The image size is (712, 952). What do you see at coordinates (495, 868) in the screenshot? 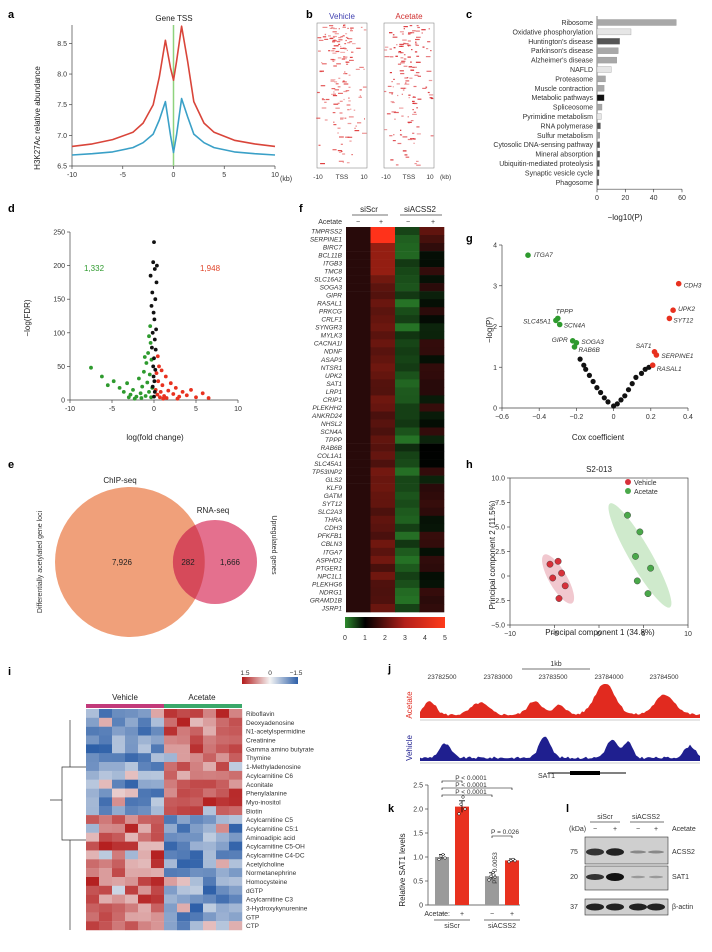
I see `k-pvalue: P = 0.0053` at bounding box center [495, 868].